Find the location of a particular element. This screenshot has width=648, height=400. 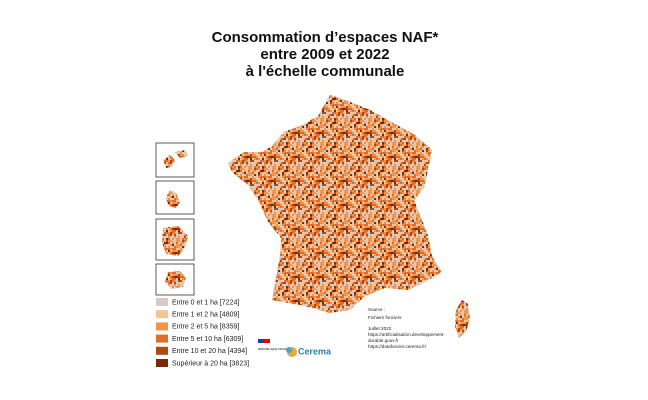

legend-label: Entre 1 et 2 ha [4809] is located at coordinates (205, 315).